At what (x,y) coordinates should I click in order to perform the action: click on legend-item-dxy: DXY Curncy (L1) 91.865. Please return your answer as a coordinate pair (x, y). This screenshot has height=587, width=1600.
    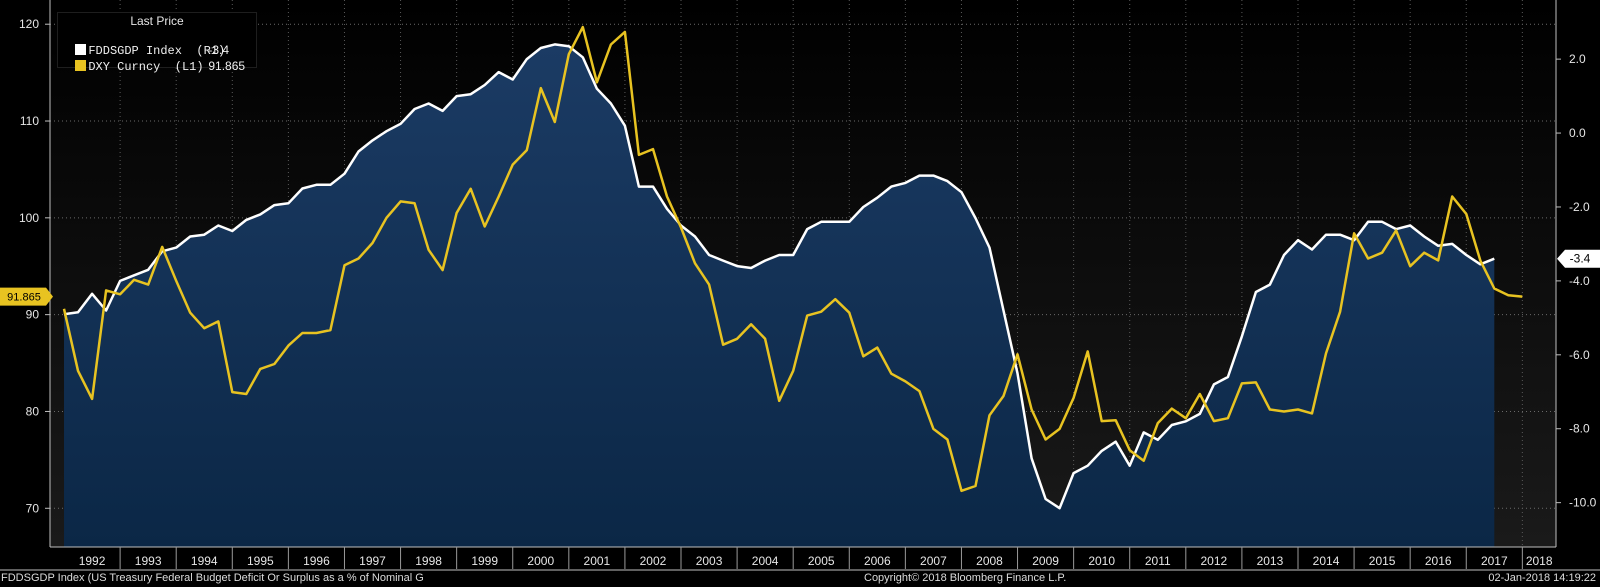
    Looking at the image, I should click on (153, 59).